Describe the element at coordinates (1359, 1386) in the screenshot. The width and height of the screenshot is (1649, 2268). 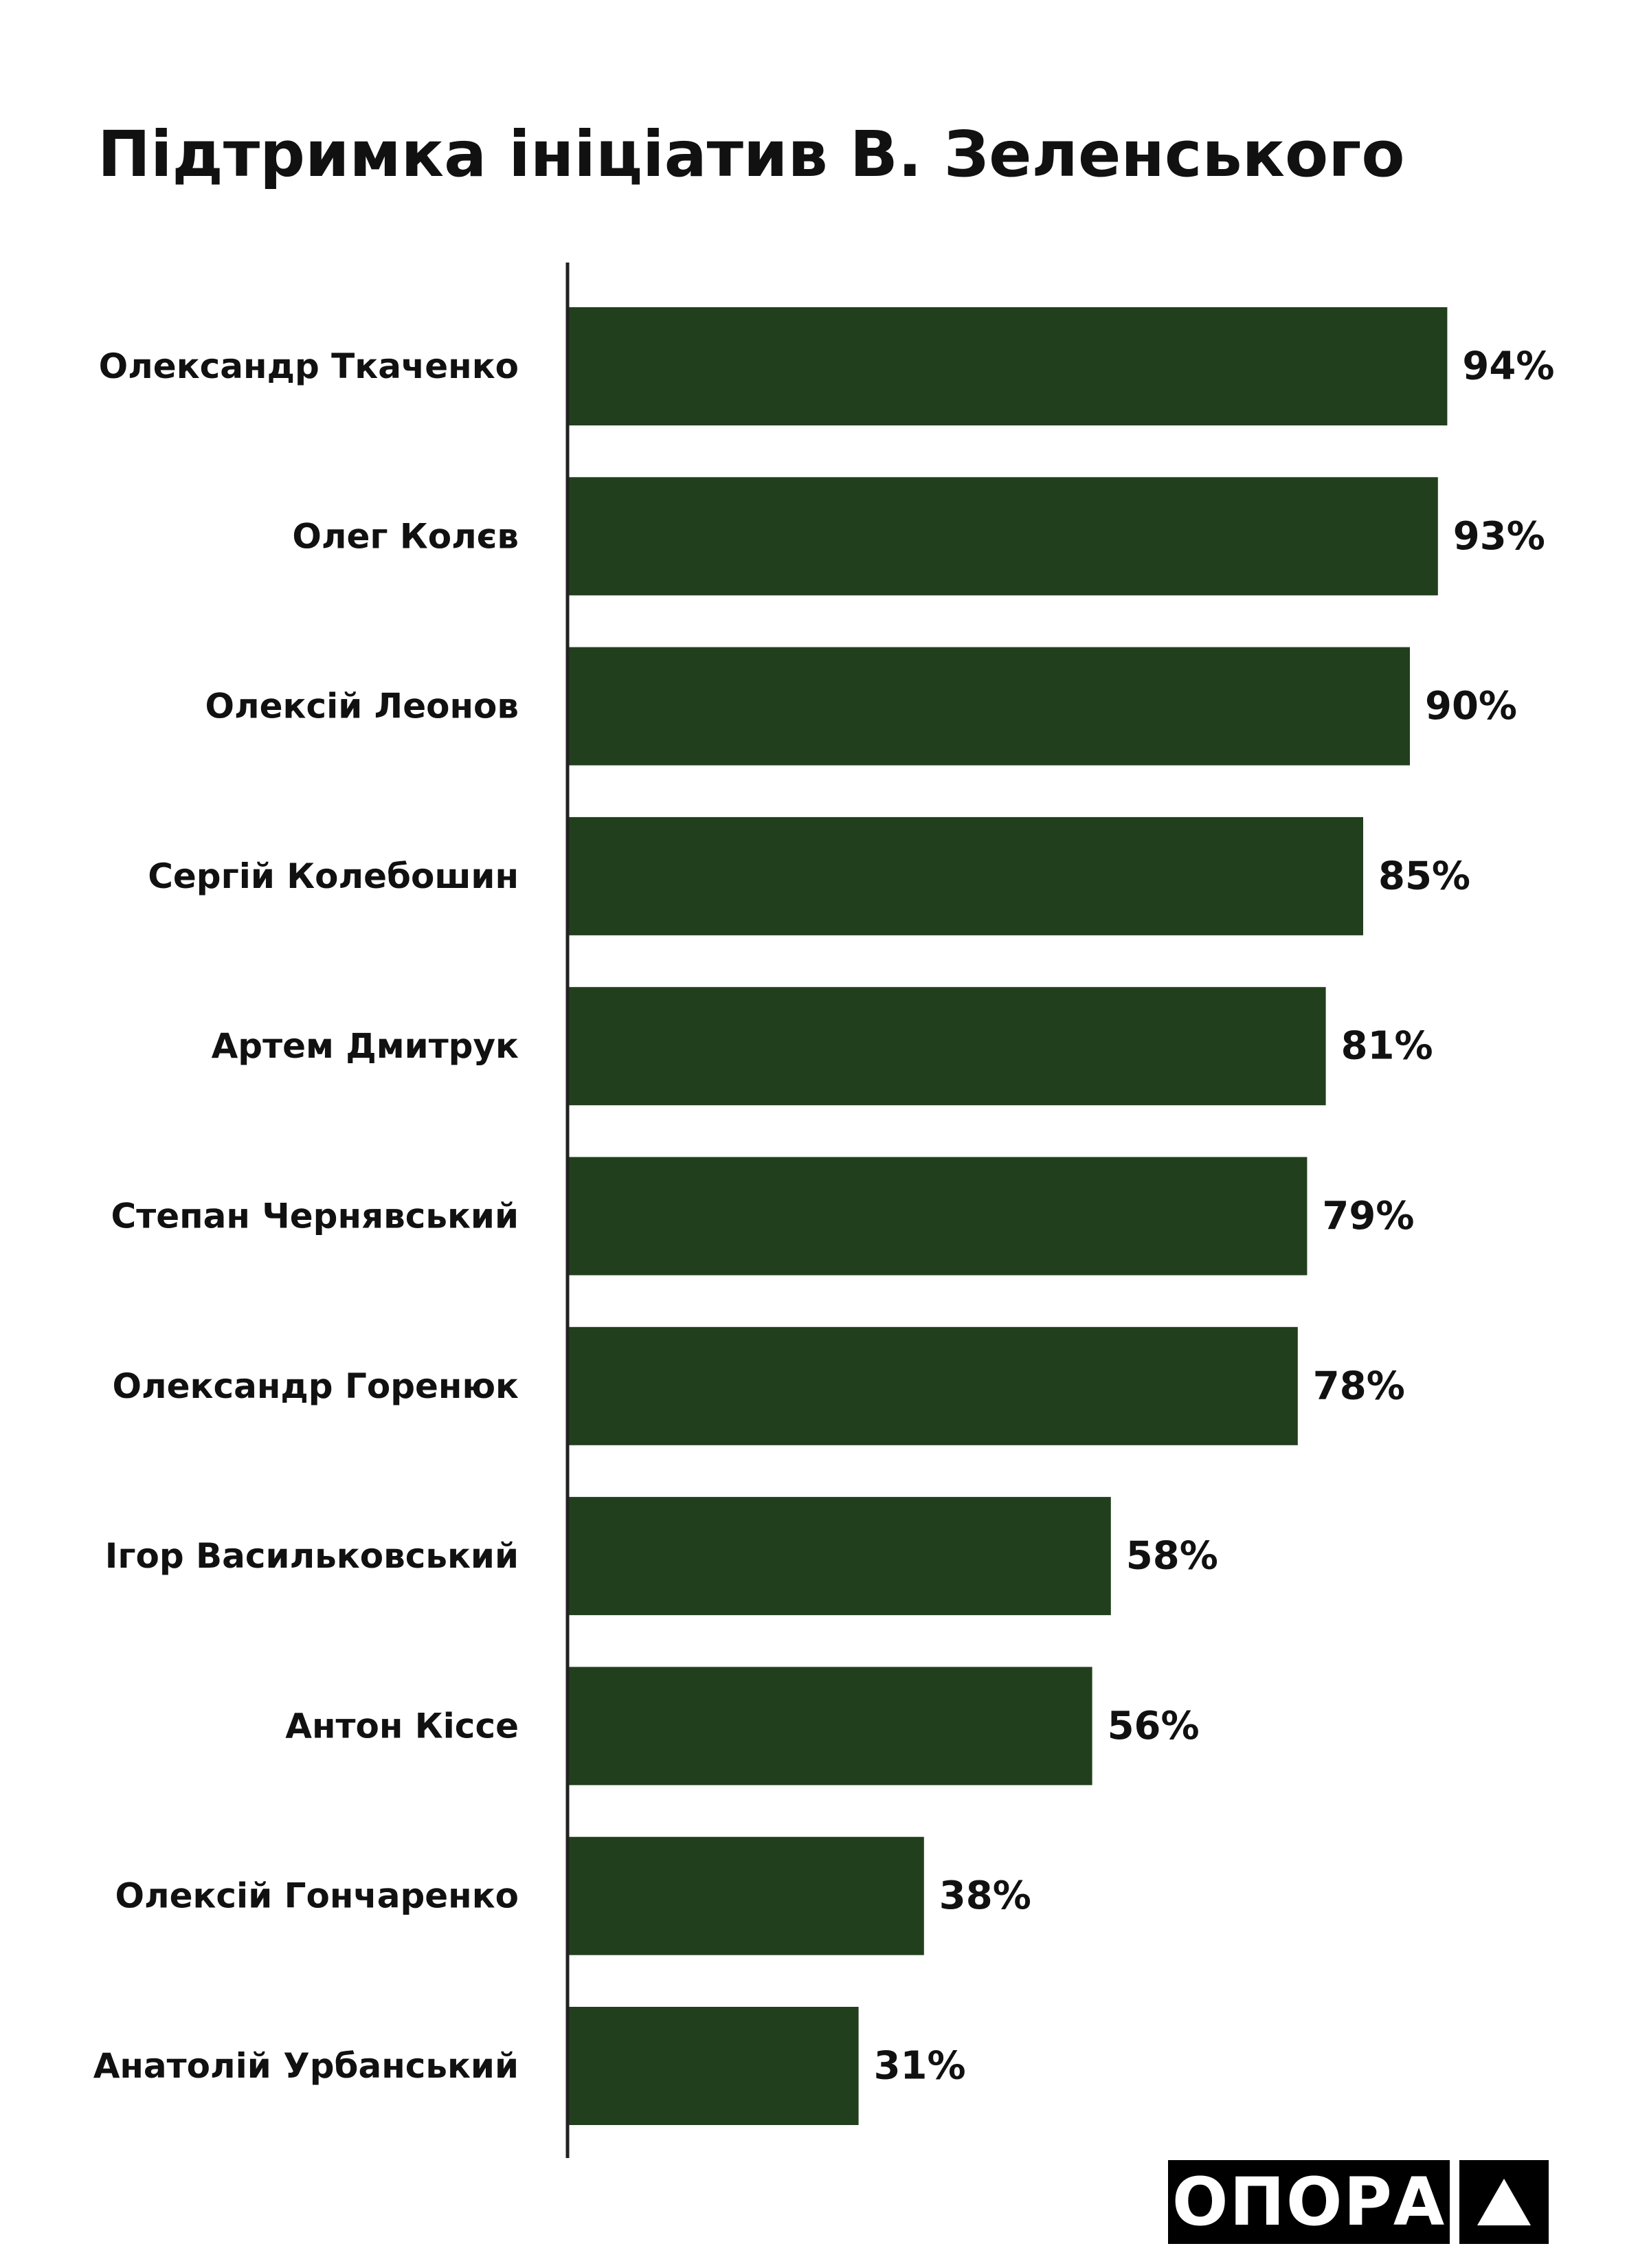
I see `value-label: 78%` at that location.